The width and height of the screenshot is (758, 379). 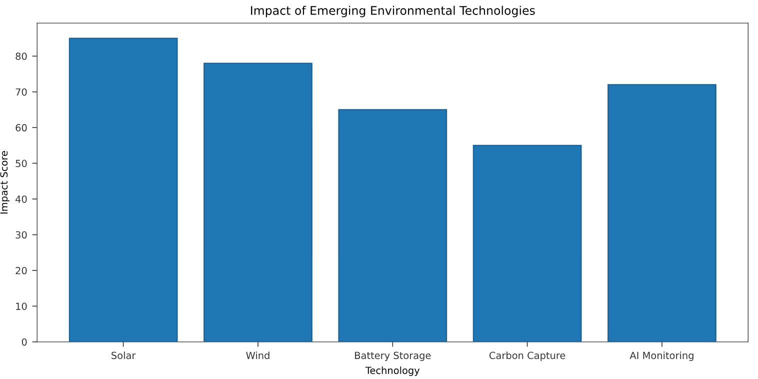 I want to click on y-tick-label: 0, so click(x=24, y=342).